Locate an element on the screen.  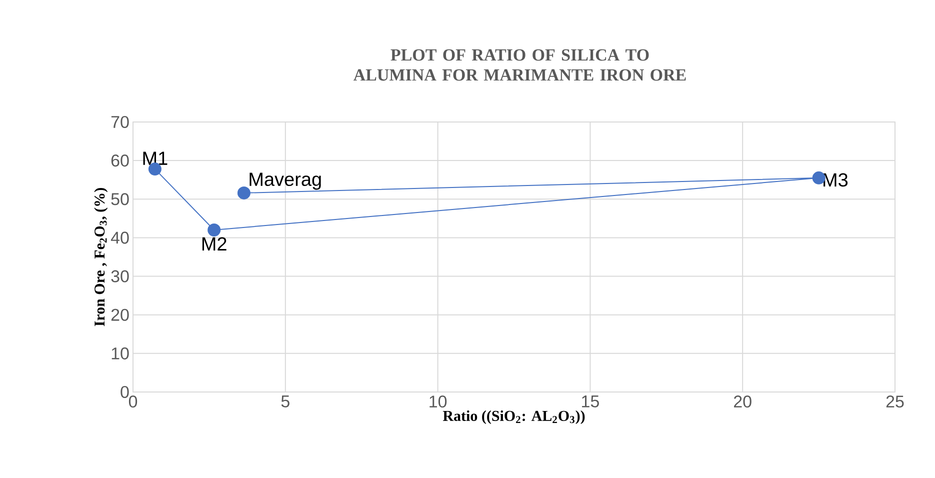
annotation: M2 is located at coordinates (214, 243).